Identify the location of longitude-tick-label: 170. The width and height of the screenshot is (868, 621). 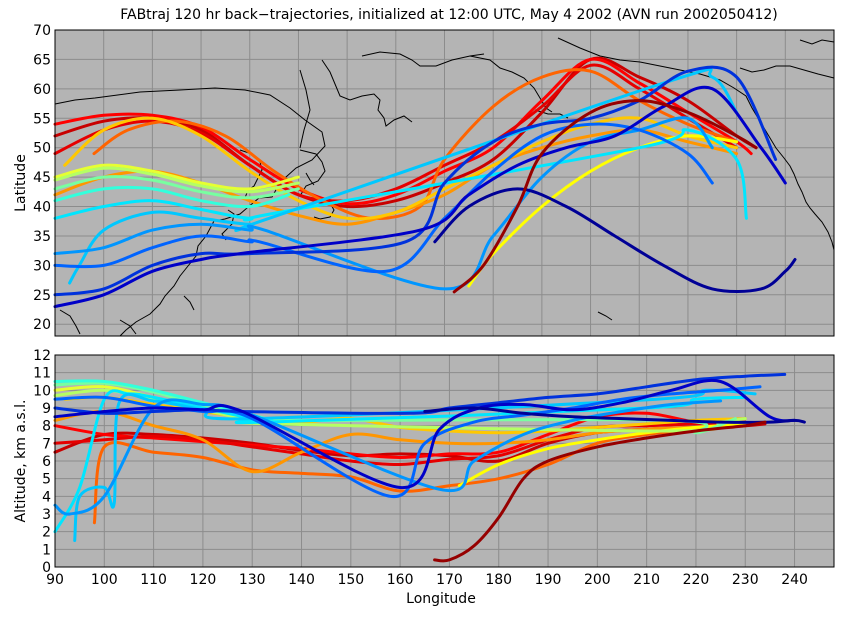
(449, 580).